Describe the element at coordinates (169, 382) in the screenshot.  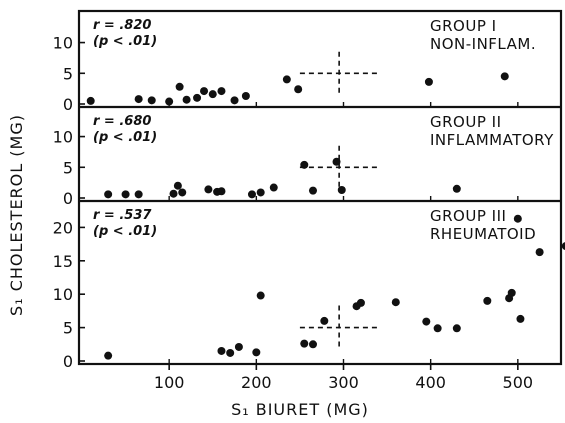
I see `x-tick-label: 100` at that location.